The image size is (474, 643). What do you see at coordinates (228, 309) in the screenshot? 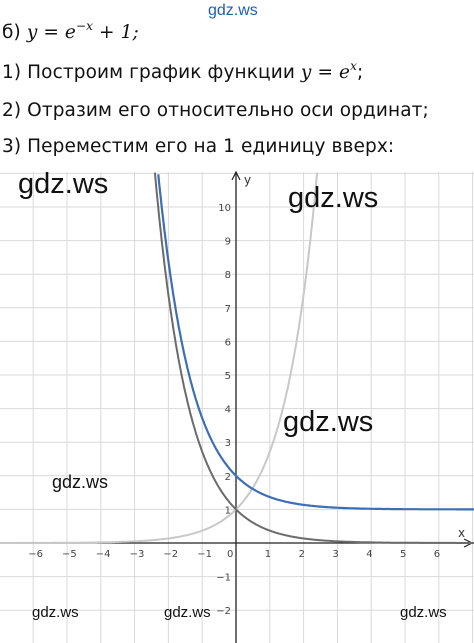
I see `y-tick-label: 7` at bounding box center [228, 309].